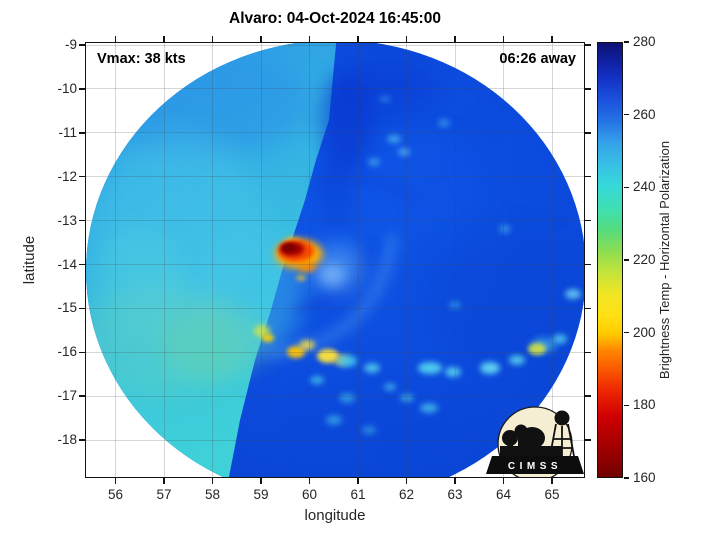  I want to click on x-axis-label: longitude, so click(335, 515).